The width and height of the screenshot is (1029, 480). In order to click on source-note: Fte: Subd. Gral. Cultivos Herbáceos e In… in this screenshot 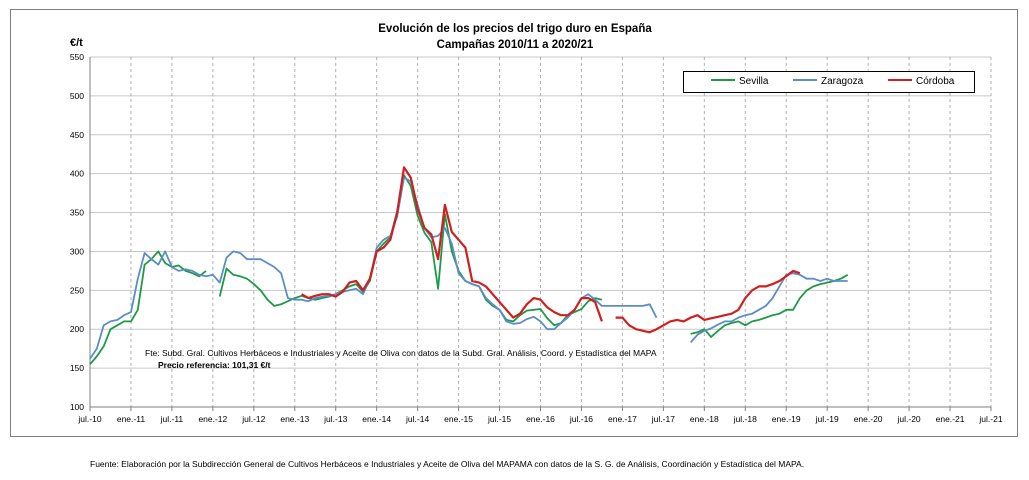, I will do `click(401, 353)`.